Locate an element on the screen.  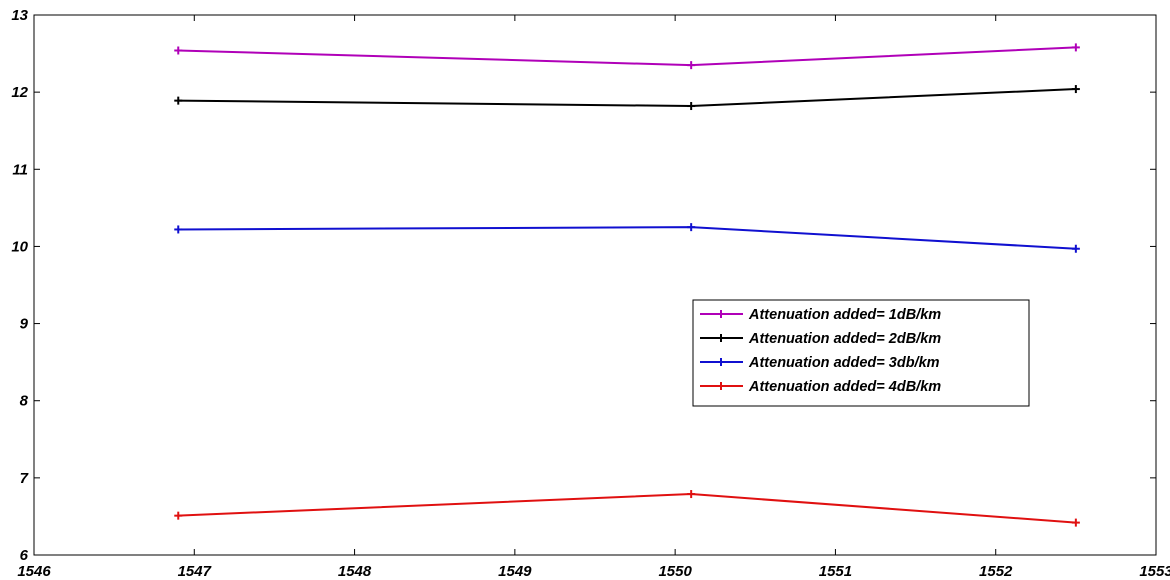
x-tick-label: 1552 is located at coordinates (996, 571).